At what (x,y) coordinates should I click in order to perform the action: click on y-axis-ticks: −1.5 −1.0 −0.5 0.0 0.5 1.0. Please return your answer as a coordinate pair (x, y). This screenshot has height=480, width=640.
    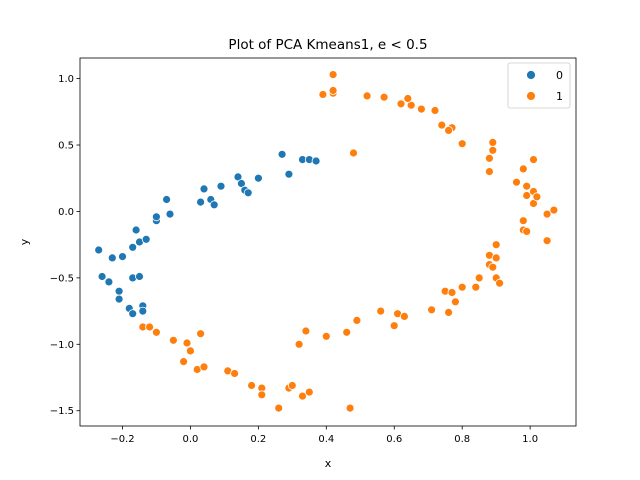
    Looking at the image, I should click on (65, 245).